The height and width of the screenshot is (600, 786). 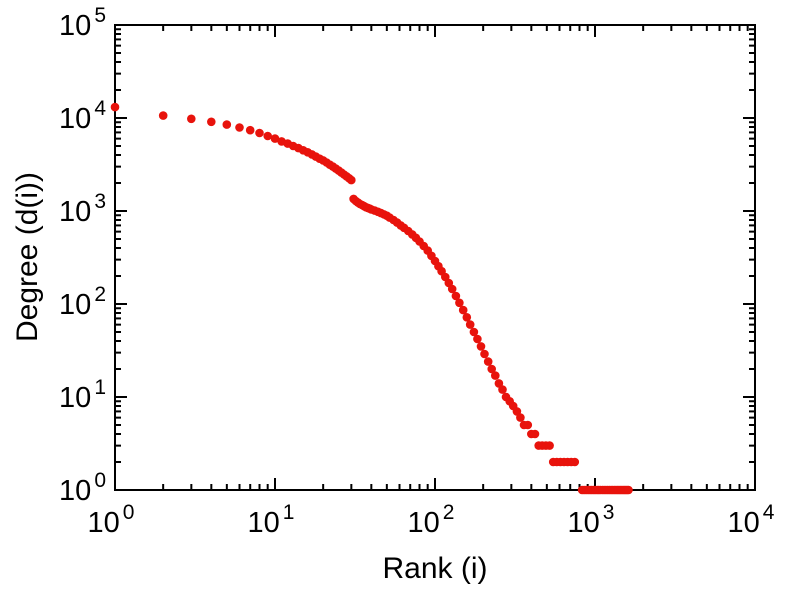 What do you see at coordinates (27, 257) in the screenshot?
I see `y-axis-title: Degree (d(i))` at bounding box center [27, 257].